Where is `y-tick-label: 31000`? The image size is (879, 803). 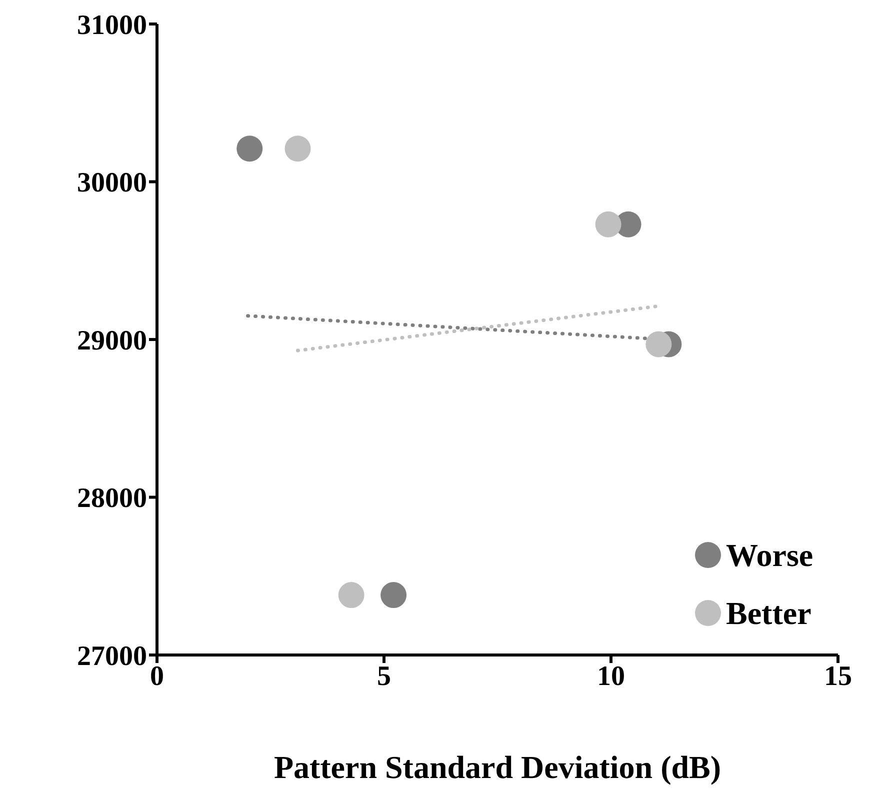
y-tick-label: 31000 is located at coordinates (112, 25).